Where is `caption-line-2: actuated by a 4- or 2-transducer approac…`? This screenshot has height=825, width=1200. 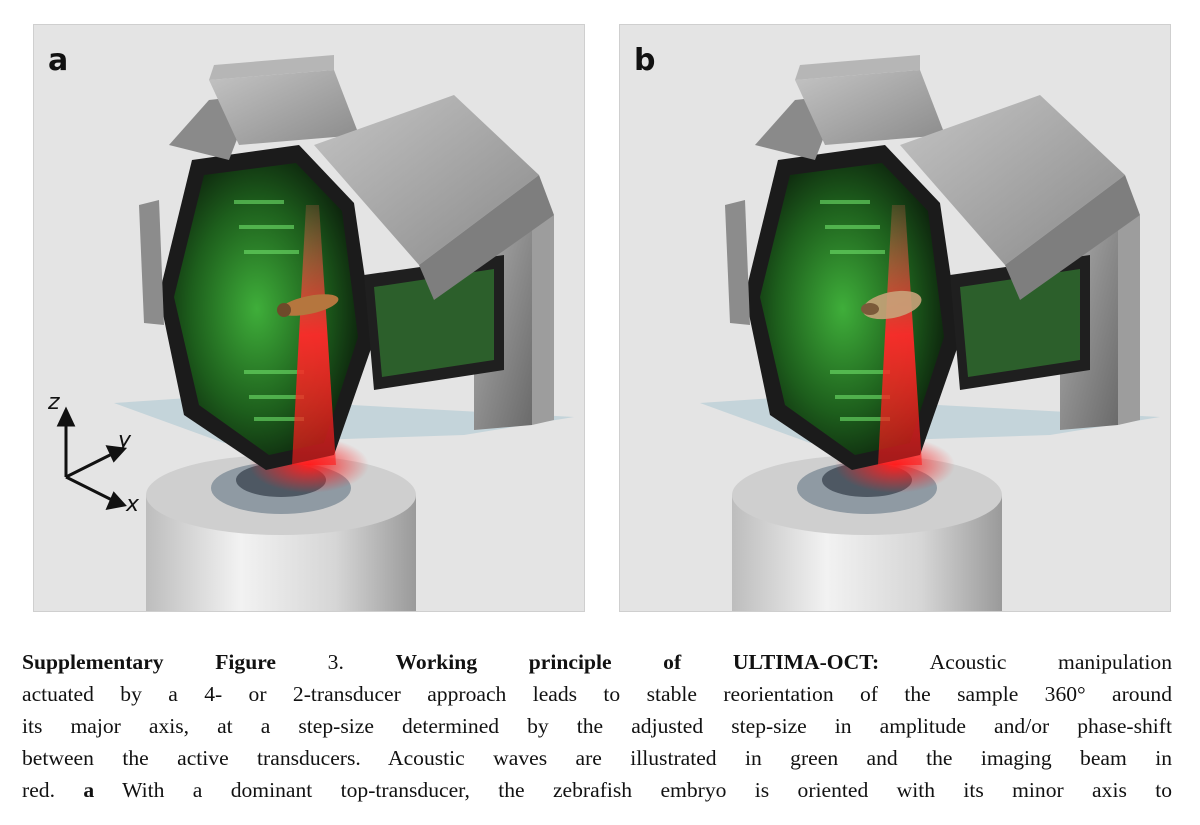
caption-line-2: actuated by a 4- or 2-transducer approac… is located at coordinates (597, 694).